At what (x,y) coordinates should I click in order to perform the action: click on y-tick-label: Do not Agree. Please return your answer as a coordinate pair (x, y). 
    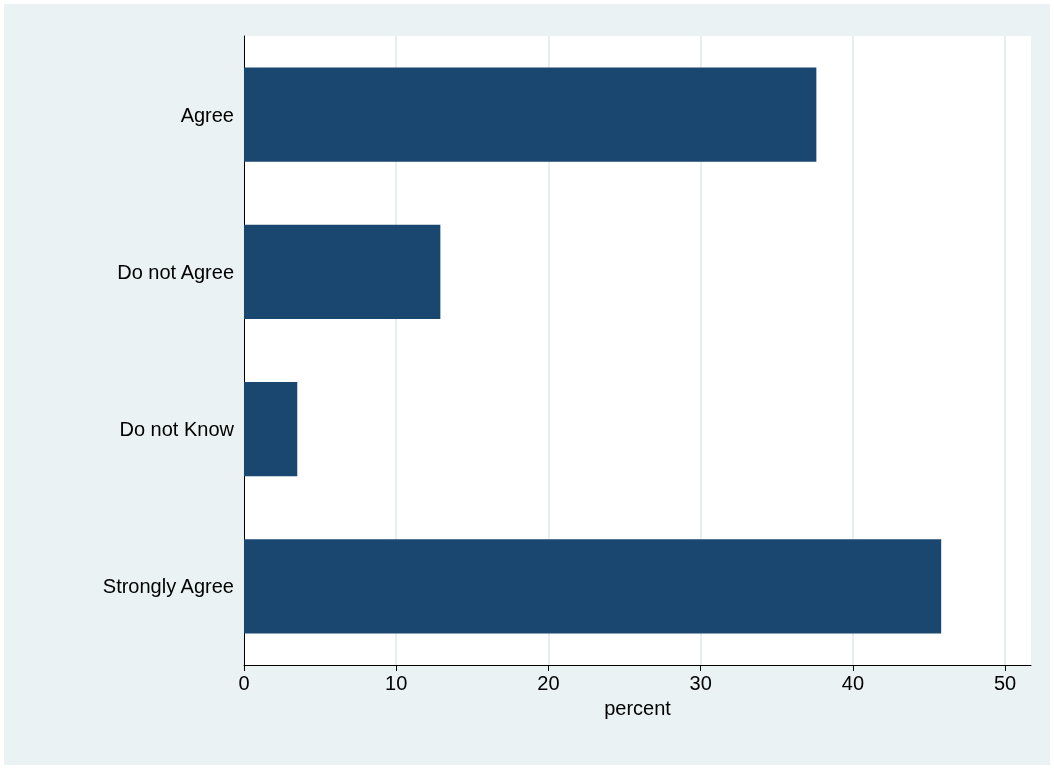
    Looking at the image, I should click on (175, 271).